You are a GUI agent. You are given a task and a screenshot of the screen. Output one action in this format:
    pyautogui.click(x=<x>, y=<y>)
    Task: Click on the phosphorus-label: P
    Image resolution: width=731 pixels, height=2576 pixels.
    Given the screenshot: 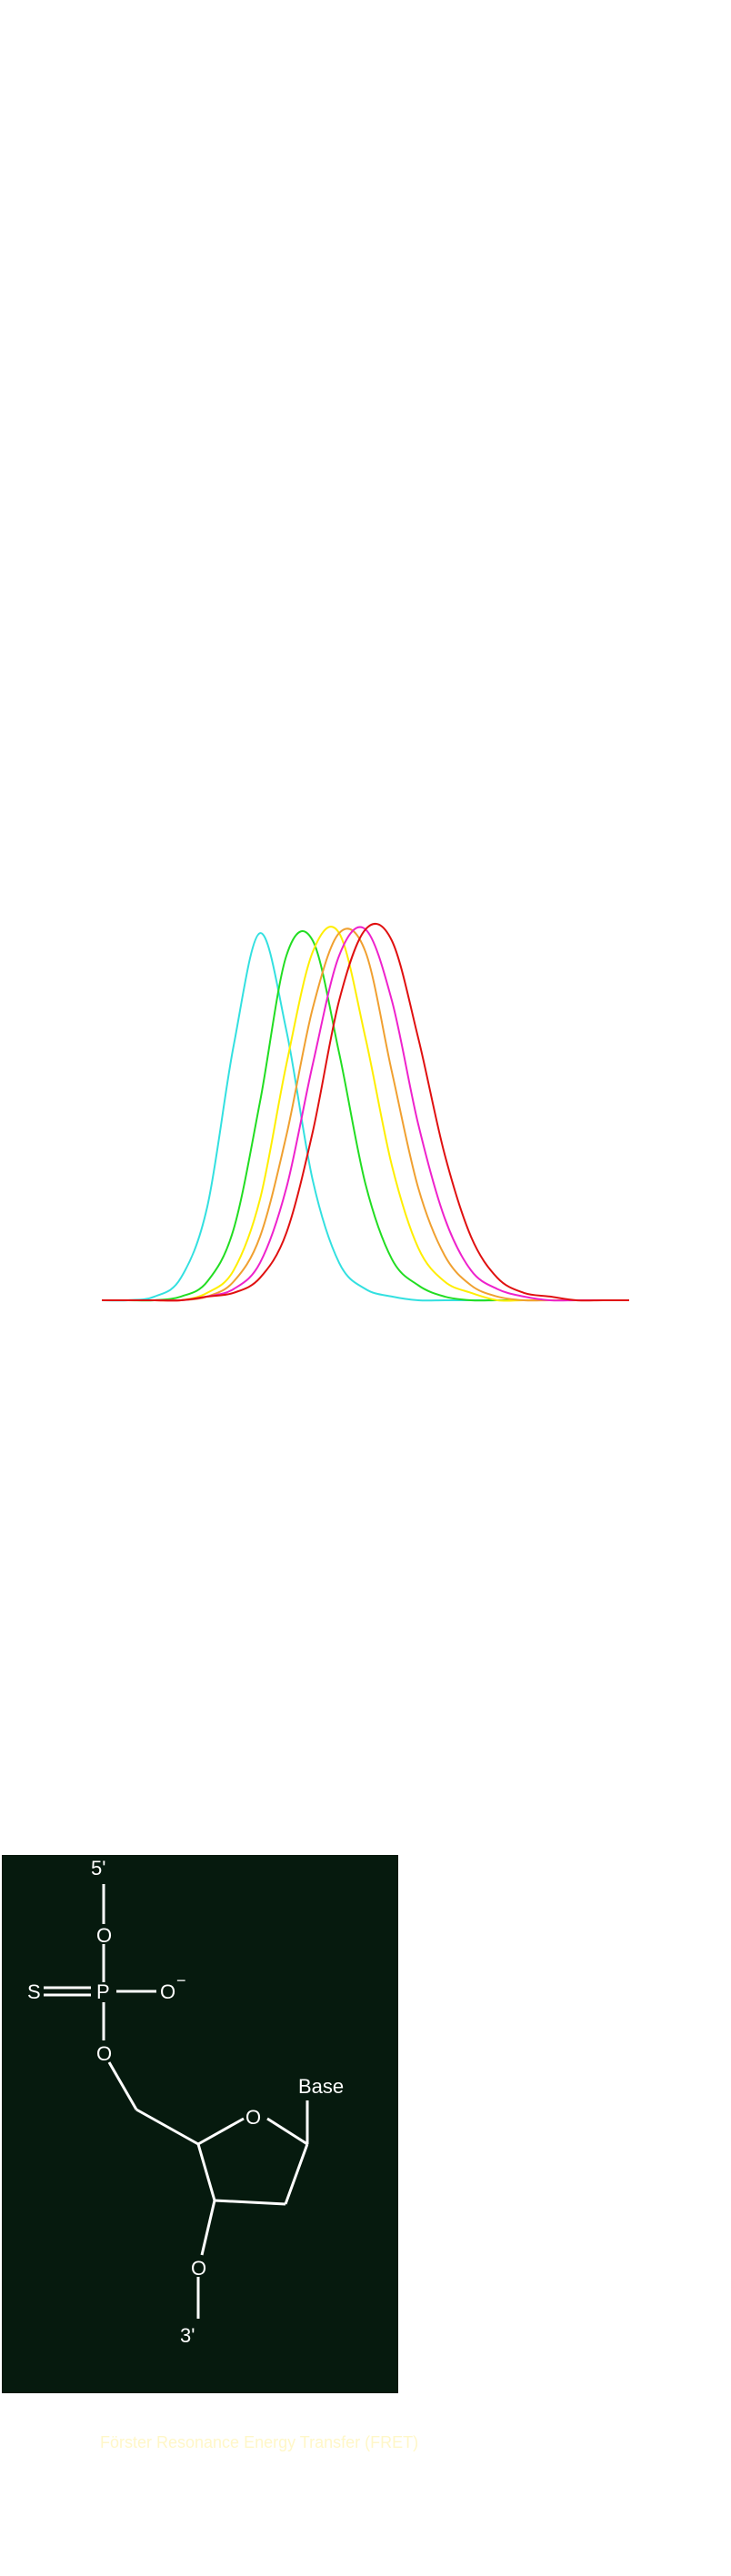 What is the action you would take?
    pyautogui.click(x=103, y=1991)
    